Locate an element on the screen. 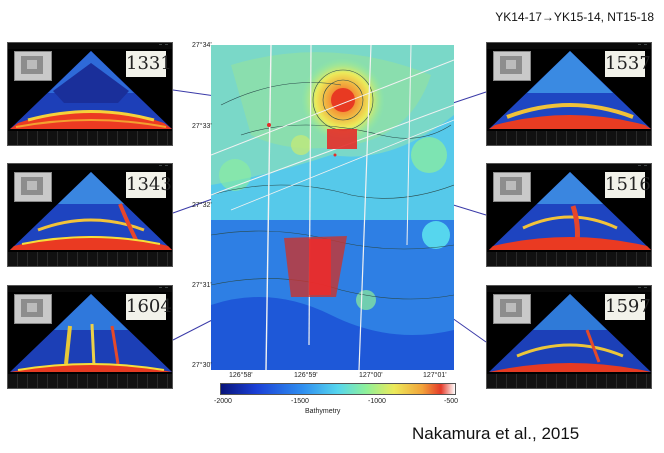 Image resolution: width=664 pixels, height=453 pixels. sonar-panel-1604: — — 1604 is located at coordinates (90, 337).